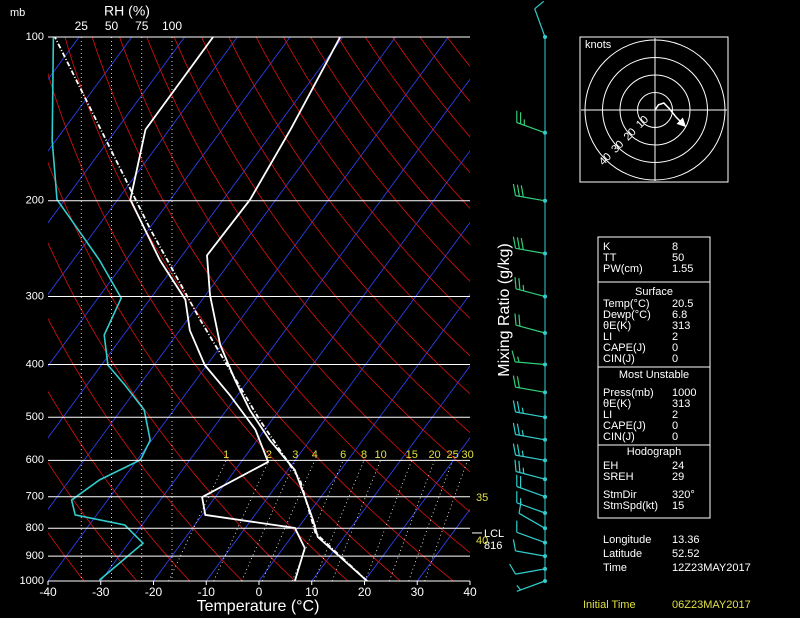  Describe the element at coordinates (470, 592) in the screenshot. I see `x-tick-label: 40` at that location.